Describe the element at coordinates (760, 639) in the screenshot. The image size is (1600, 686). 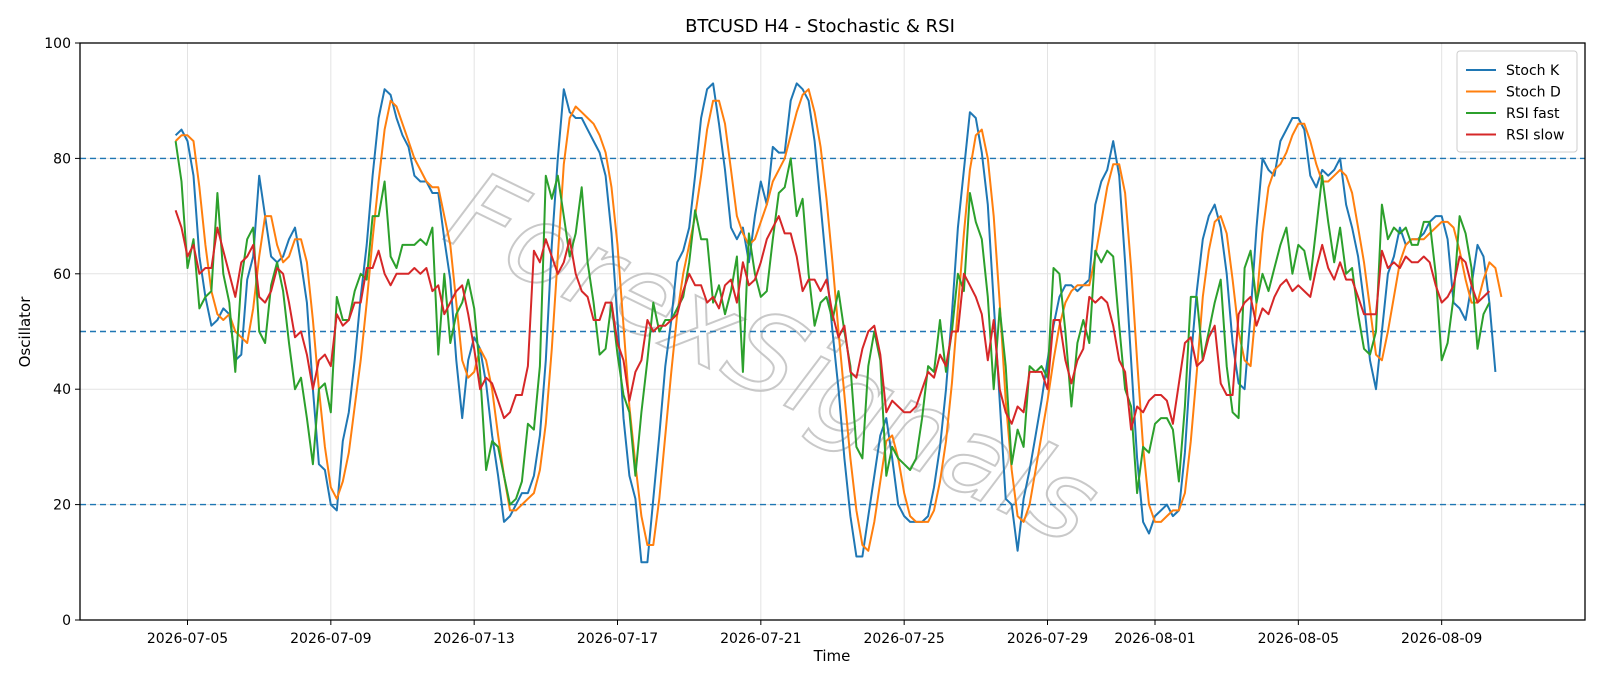
I see `x-tick-label: 2026-07-21` at that location.